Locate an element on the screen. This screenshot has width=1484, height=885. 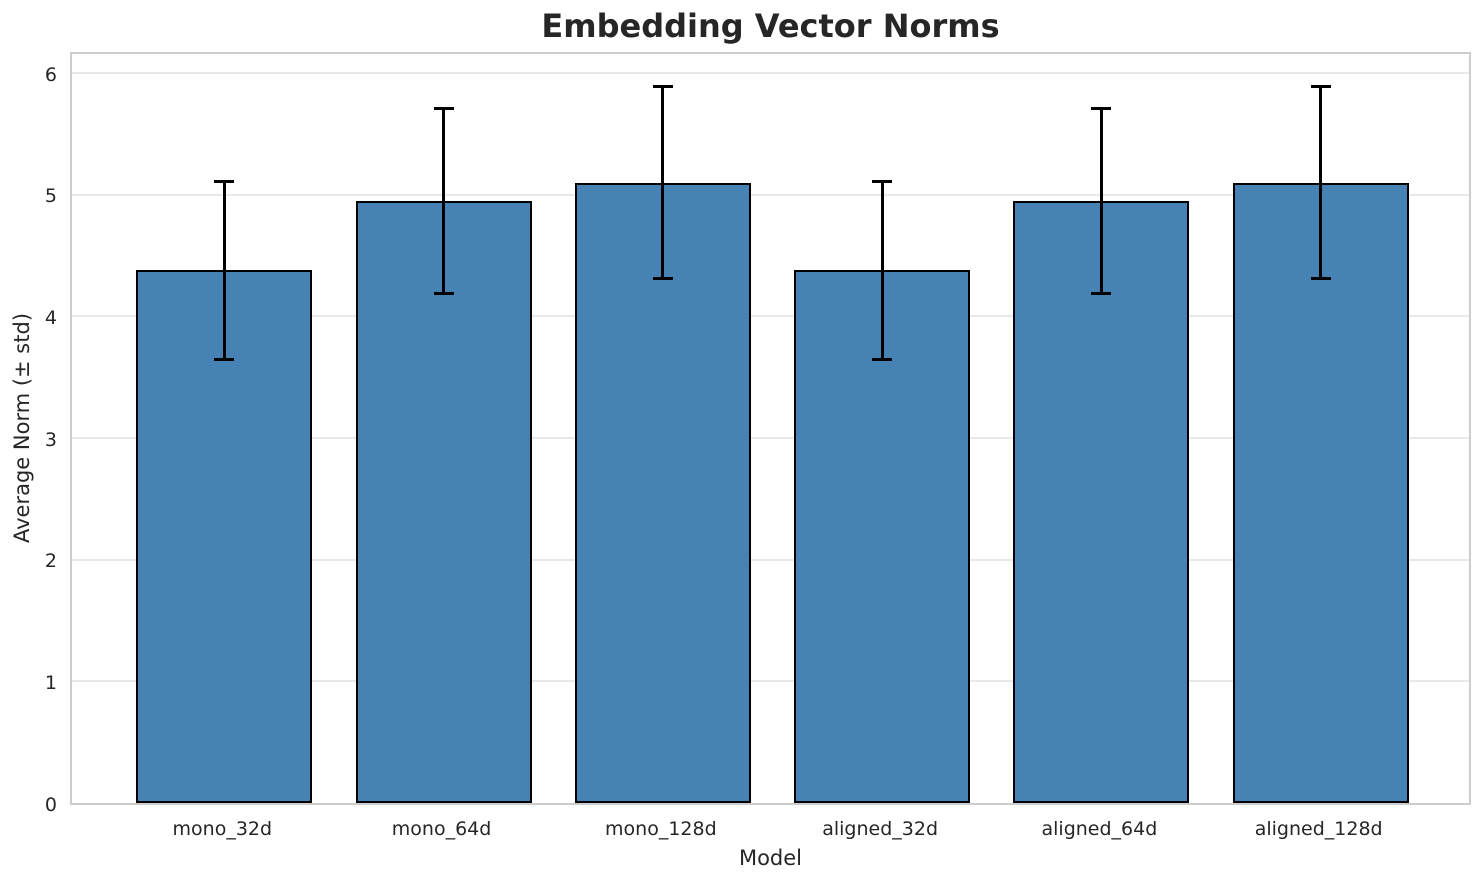
error-bar-cap-top-aligned_32d is located at coordinates (882, 181).